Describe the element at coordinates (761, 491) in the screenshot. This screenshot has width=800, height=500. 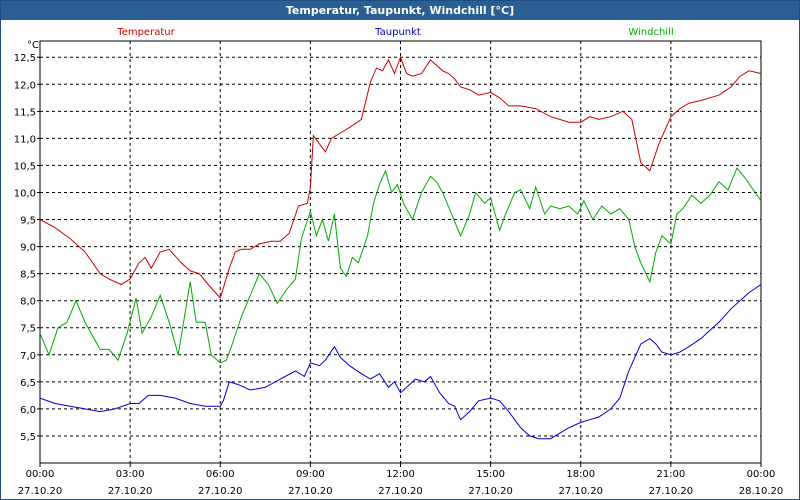
I see `x-tick-date: 28.10.20` at that location.